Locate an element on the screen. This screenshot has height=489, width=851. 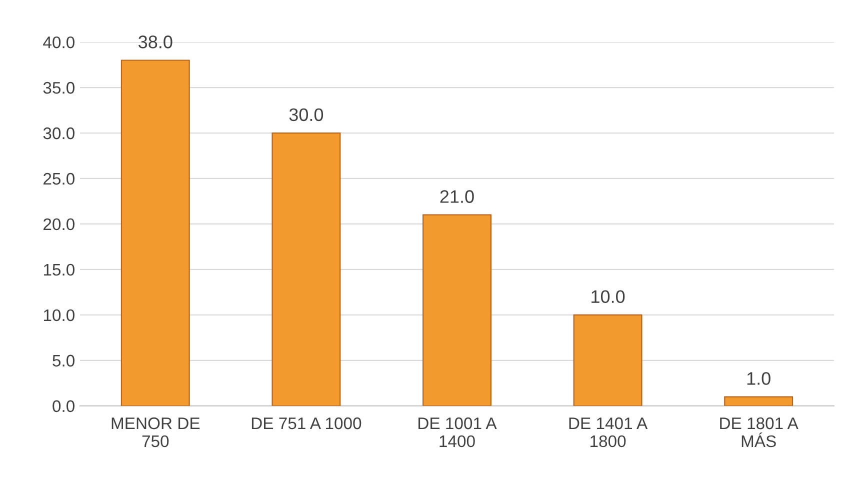
y-tick-label: 40.0 is located at coordinates (58, 42).